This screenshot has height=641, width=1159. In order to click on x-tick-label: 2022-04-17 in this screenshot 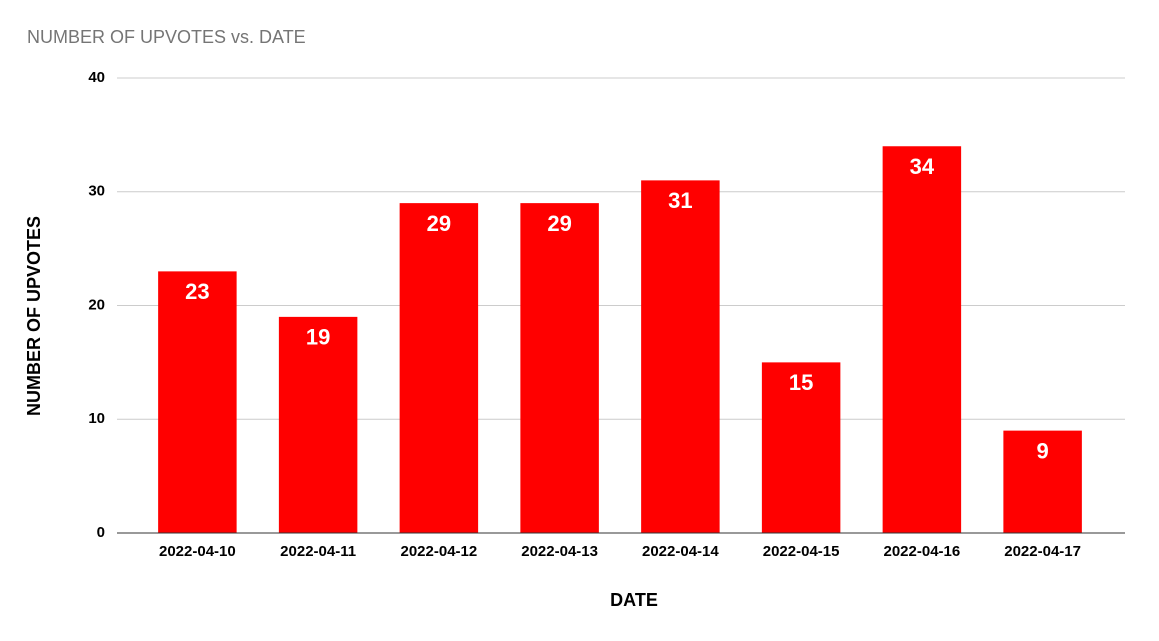, I will do `click(1042, 551)`.